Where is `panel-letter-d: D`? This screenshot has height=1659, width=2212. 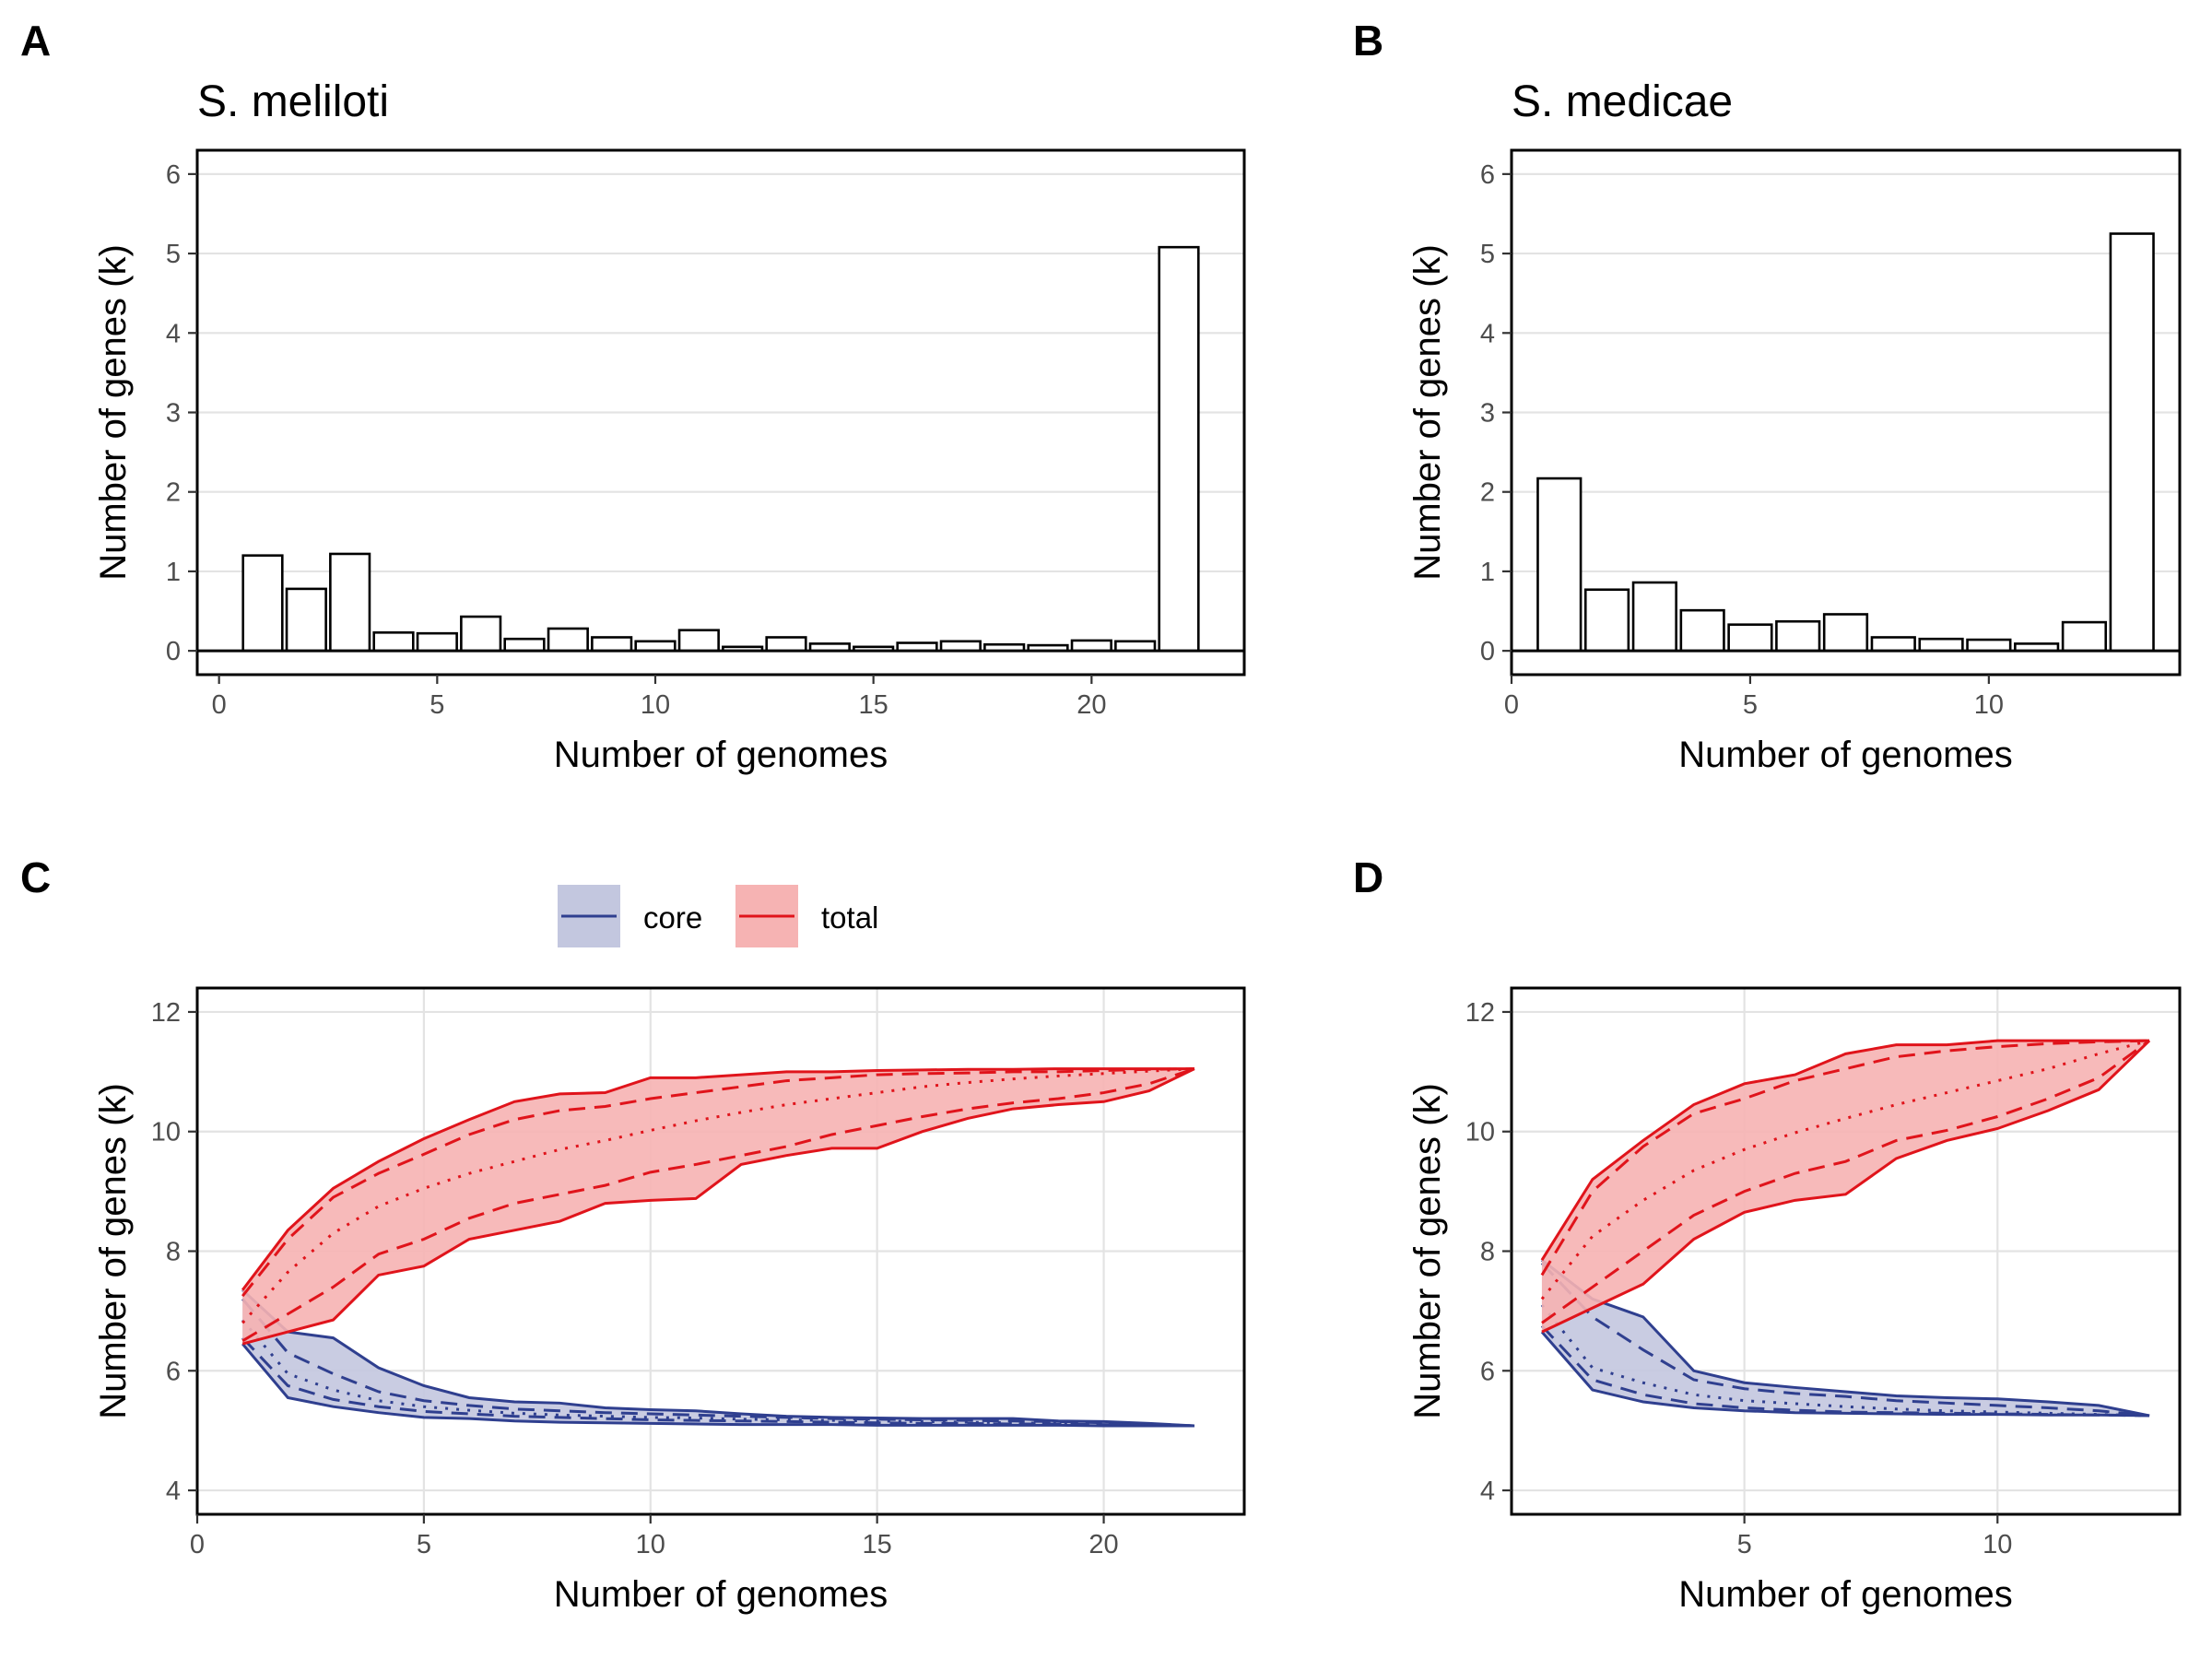
panel-letter-d: D is located at coordinates (1368, 877).